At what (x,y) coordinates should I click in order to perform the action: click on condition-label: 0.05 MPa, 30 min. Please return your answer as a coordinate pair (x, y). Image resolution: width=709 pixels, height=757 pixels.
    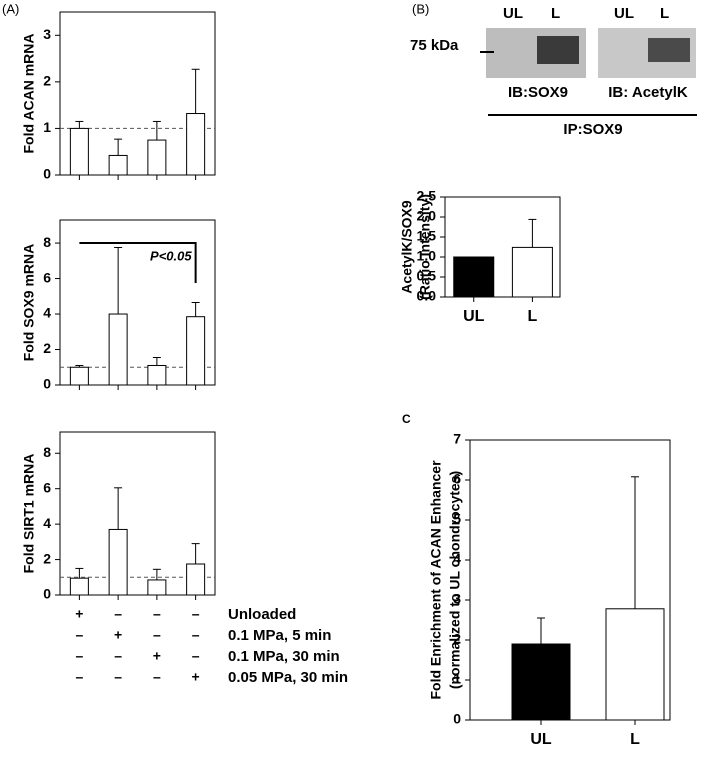
    Looking at the image, I should click on (288, 677).